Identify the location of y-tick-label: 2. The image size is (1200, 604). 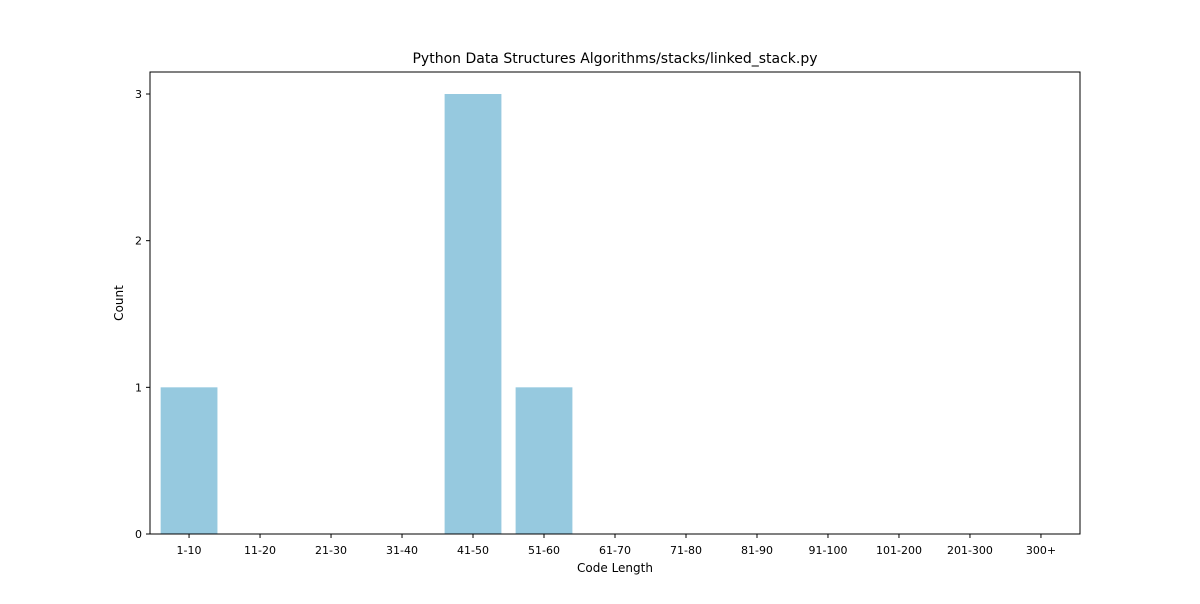
(138, 241).